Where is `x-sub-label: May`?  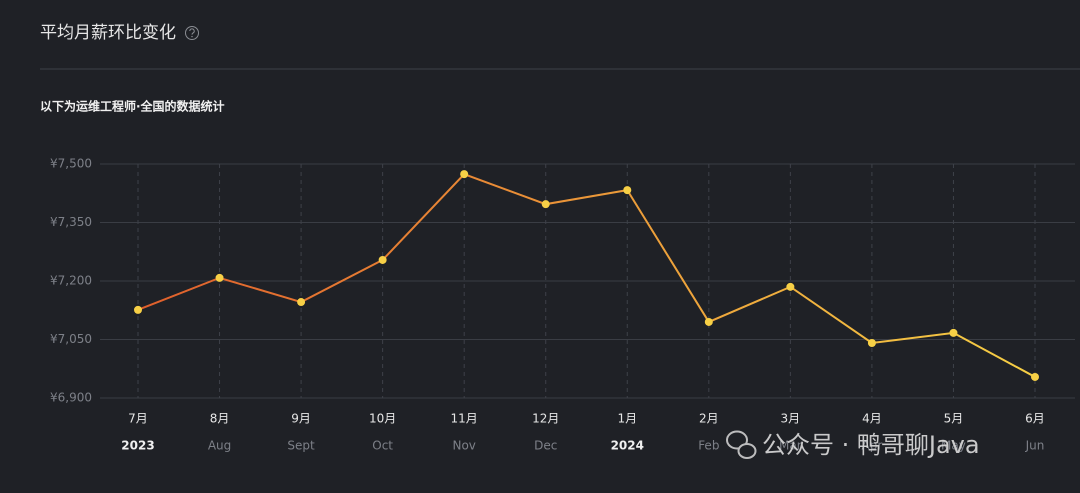
x-sub-label: May is located at coordinates (953, 446).